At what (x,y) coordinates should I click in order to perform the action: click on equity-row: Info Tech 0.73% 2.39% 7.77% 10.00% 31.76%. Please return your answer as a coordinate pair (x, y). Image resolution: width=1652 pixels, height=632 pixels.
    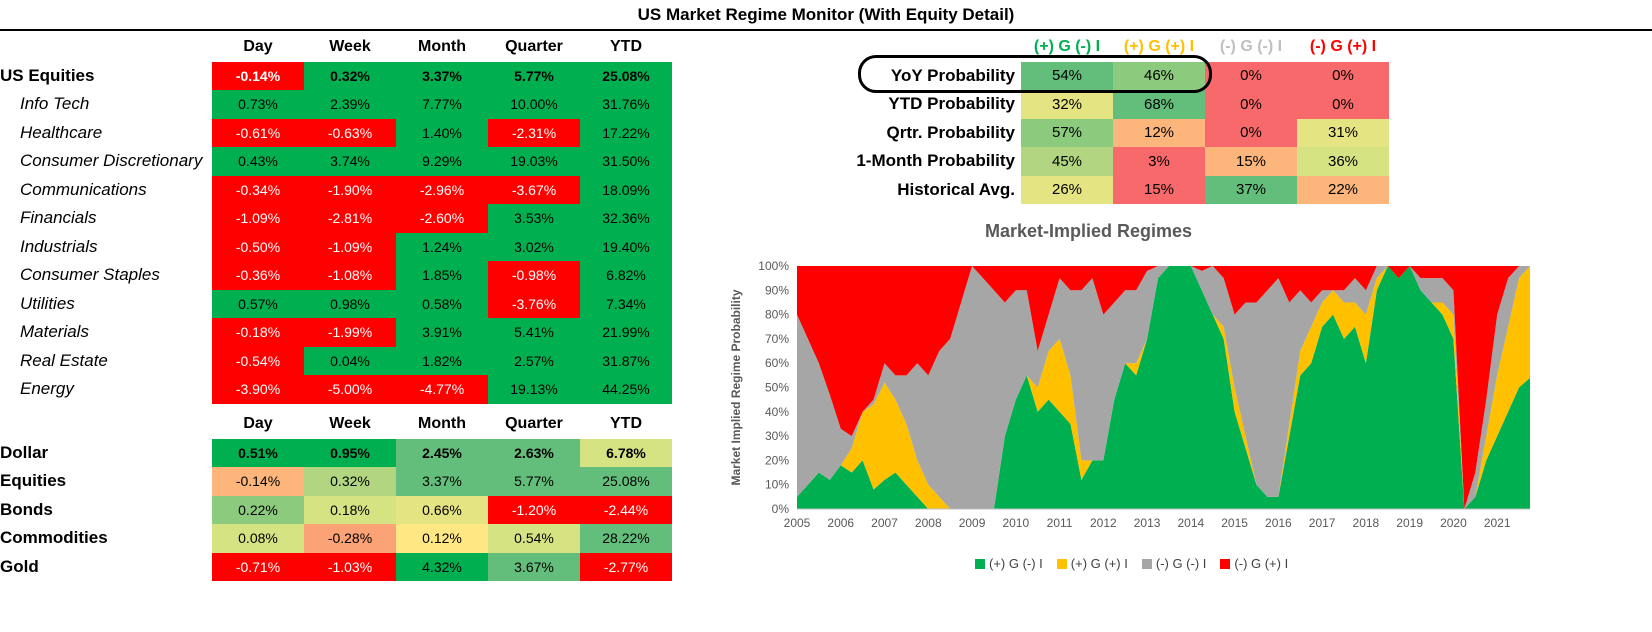
    Looking at the image, I should click on (336, 104).